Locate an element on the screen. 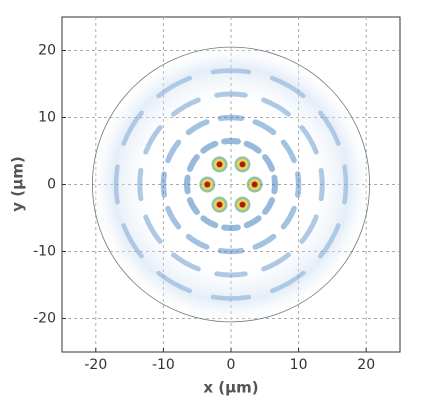 The height and width of the screenshot is (408, 424). y-tick-label: 20 is located at coordinates (47, 51).